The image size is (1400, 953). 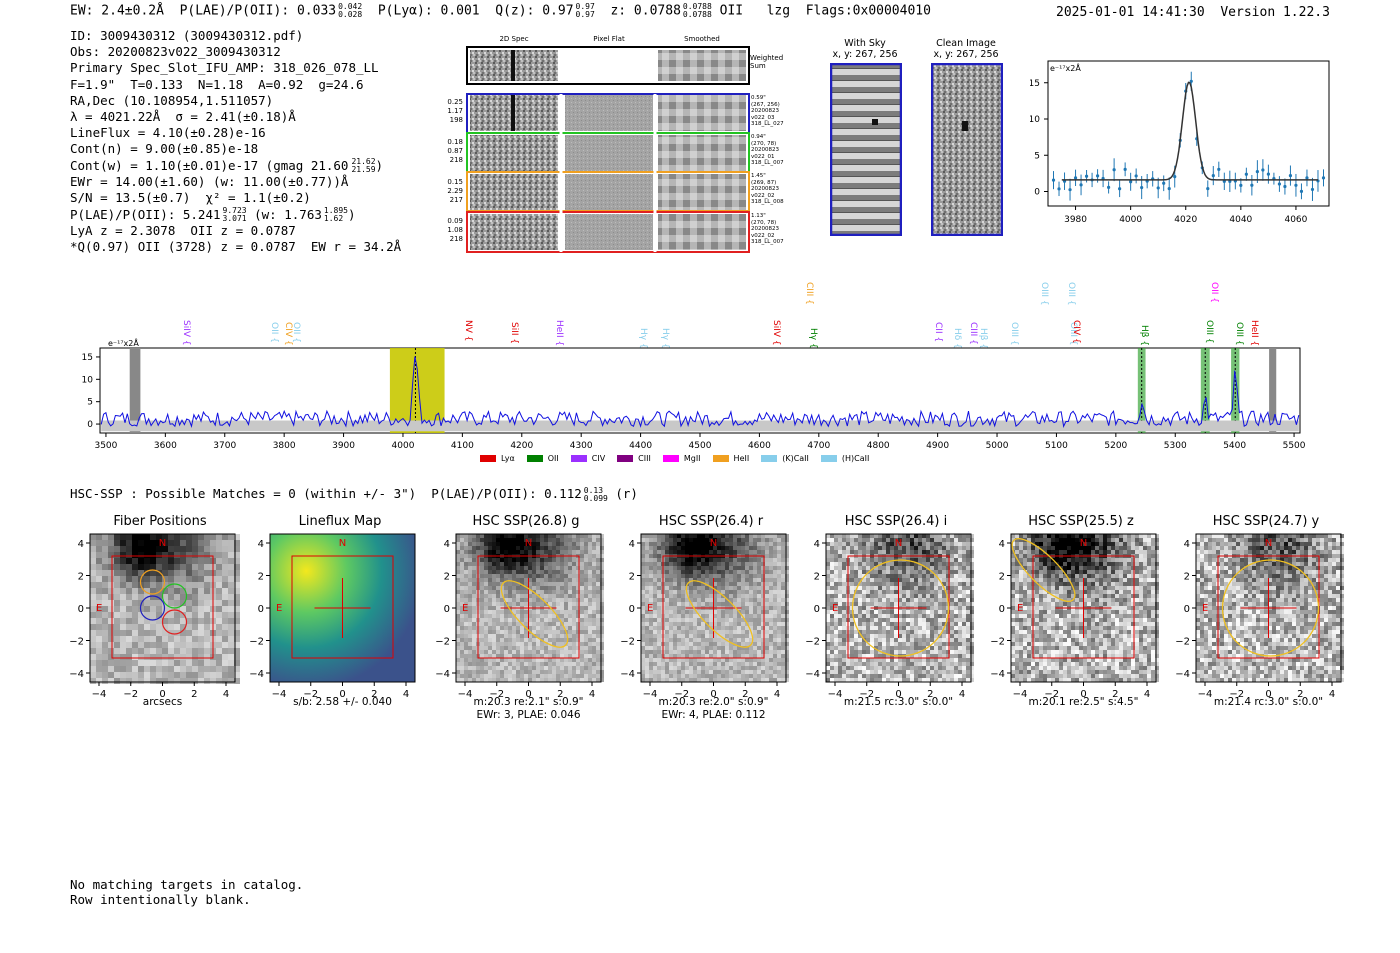 What do you see at coordinates (187, 884) in the screenshot?
I see `footer-no-targets: No matching targets in catalog.` at bounding box center [187, 884].